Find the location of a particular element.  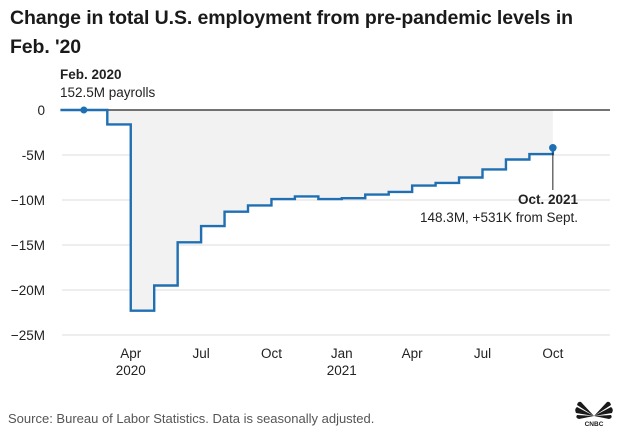

end-point is located at coordinates (553, 148).